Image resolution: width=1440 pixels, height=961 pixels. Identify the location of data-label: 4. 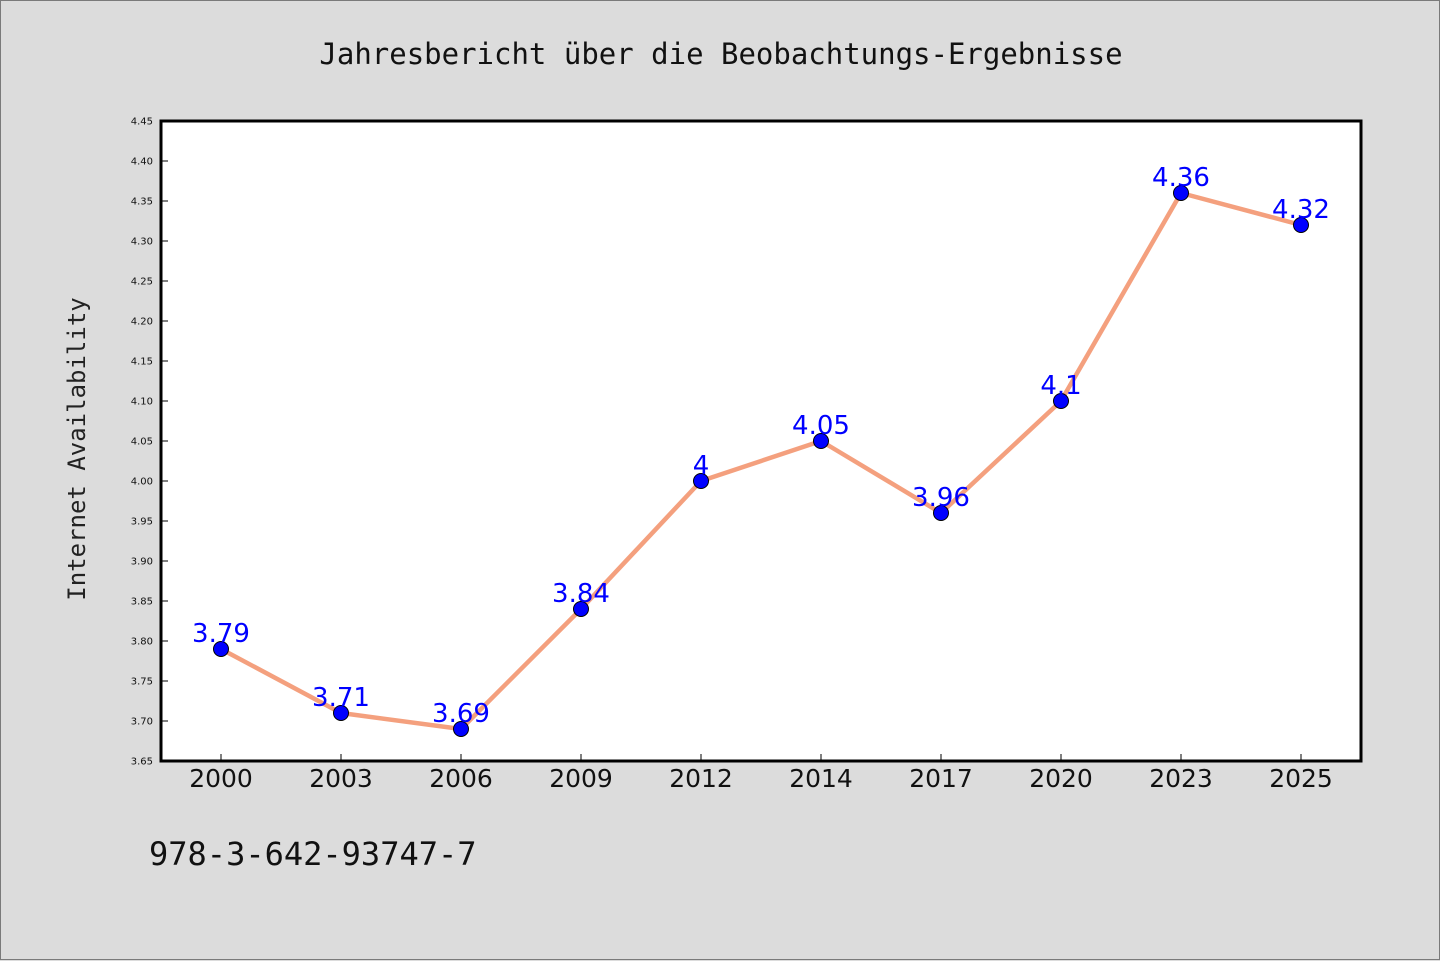
(701, 466).